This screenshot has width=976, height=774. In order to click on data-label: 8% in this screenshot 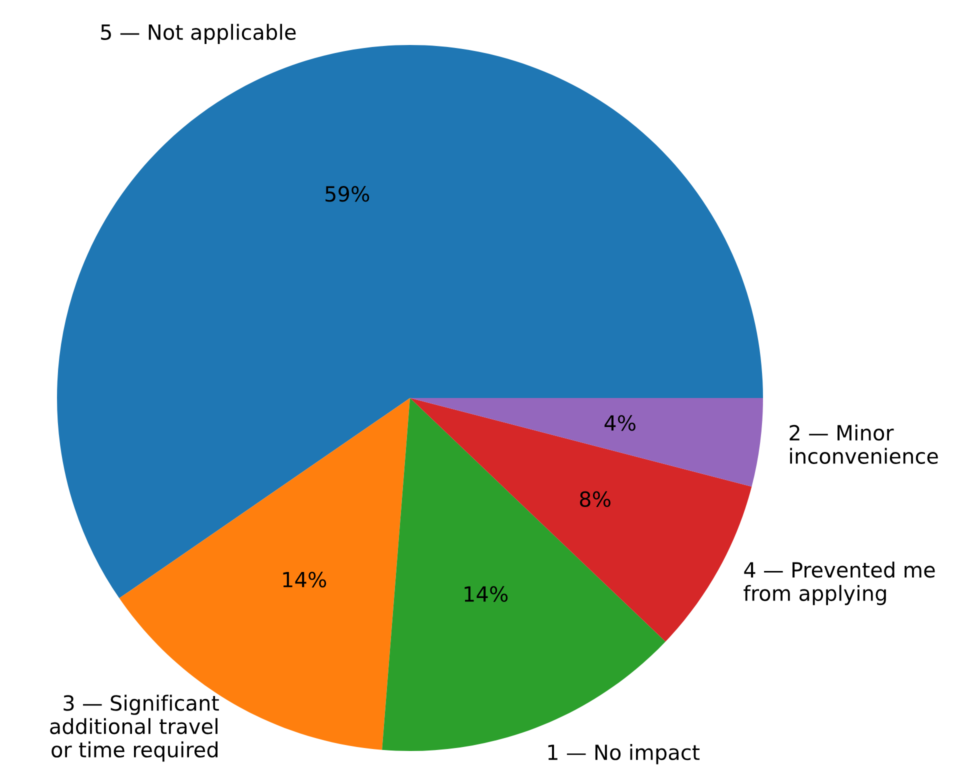, I will do `click(595, 499)`.